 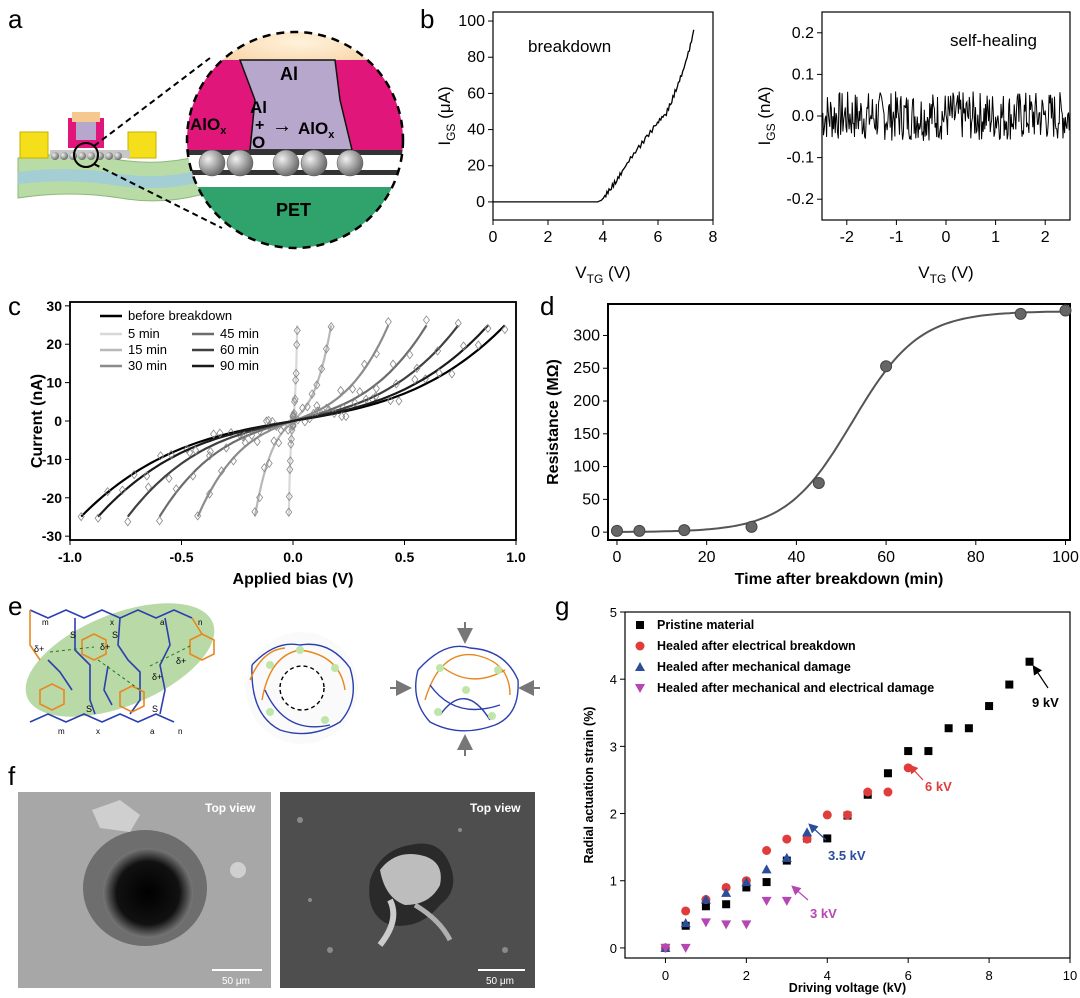 What do you see at coordinates (180, 315) in the screenshot?
I see `legend-label: before breakdown` at bounding box center [180, 315].